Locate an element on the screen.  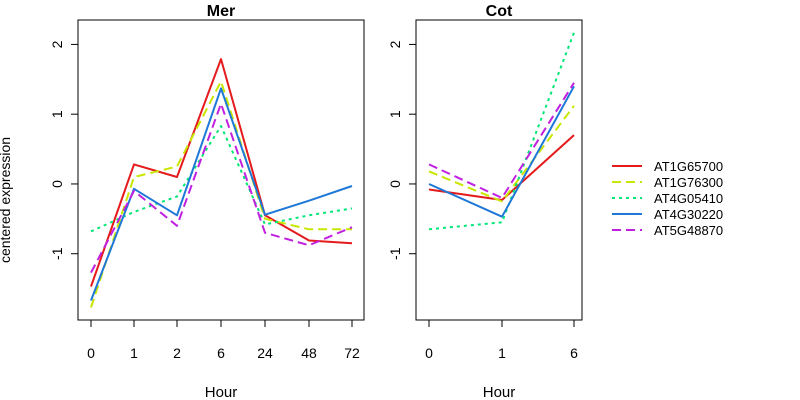
legend-label-at1g76300: AT1G76300 is located at coordinates (688, 182).